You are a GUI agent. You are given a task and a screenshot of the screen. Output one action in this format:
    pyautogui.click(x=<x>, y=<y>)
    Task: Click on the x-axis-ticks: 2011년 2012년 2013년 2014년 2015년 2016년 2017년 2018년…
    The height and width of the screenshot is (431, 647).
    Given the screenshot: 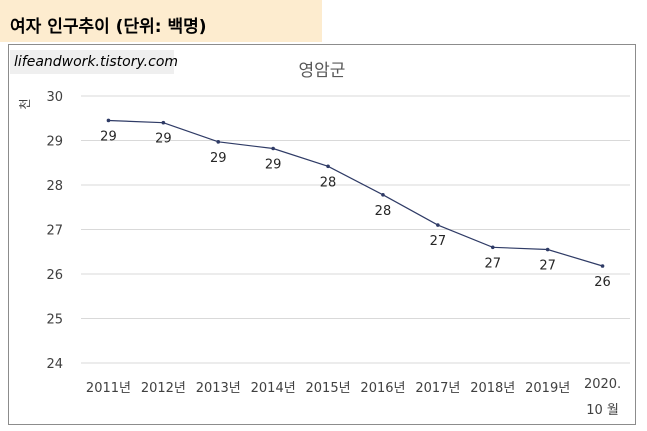 What is the action you would take?
    pyautogui.click(x=353, y=397)
    